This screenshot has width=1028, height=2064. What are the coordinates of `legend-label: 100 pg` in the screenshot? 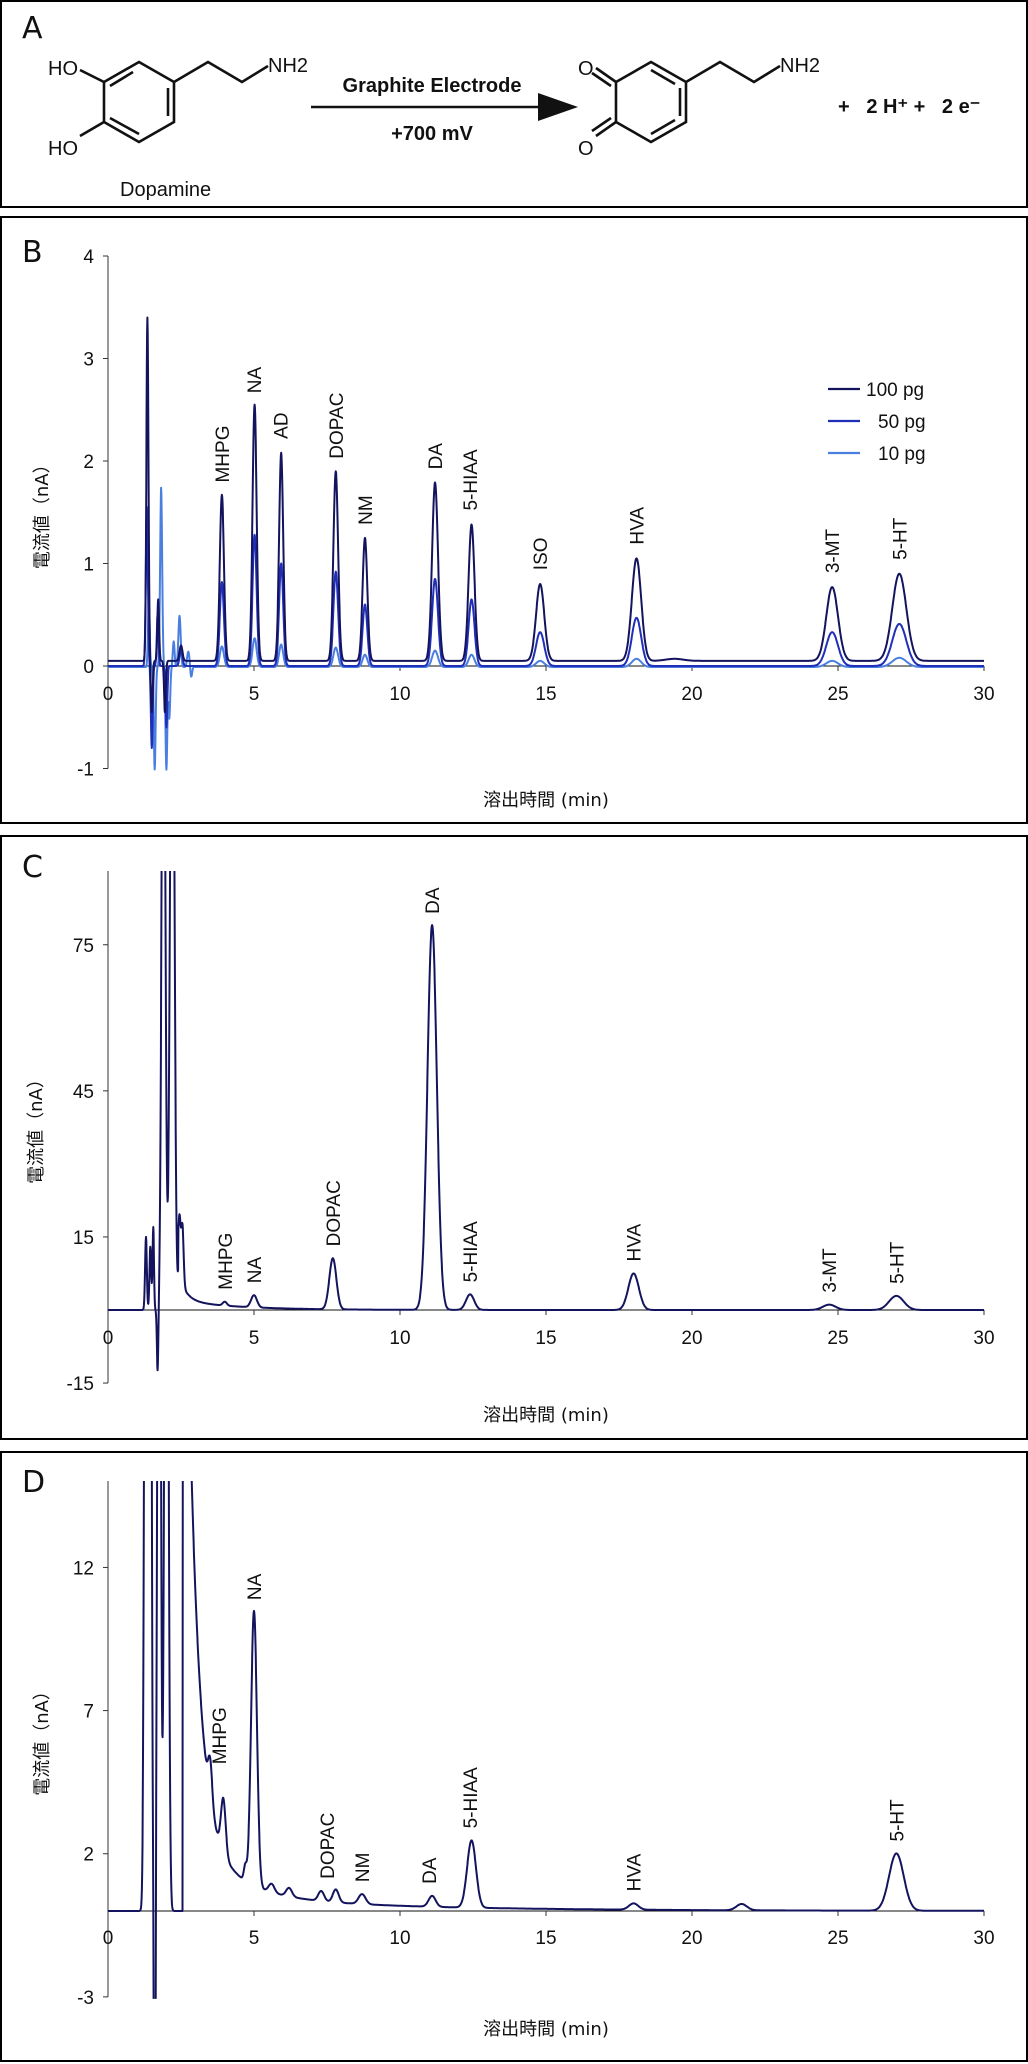 It's located at (895, 390).